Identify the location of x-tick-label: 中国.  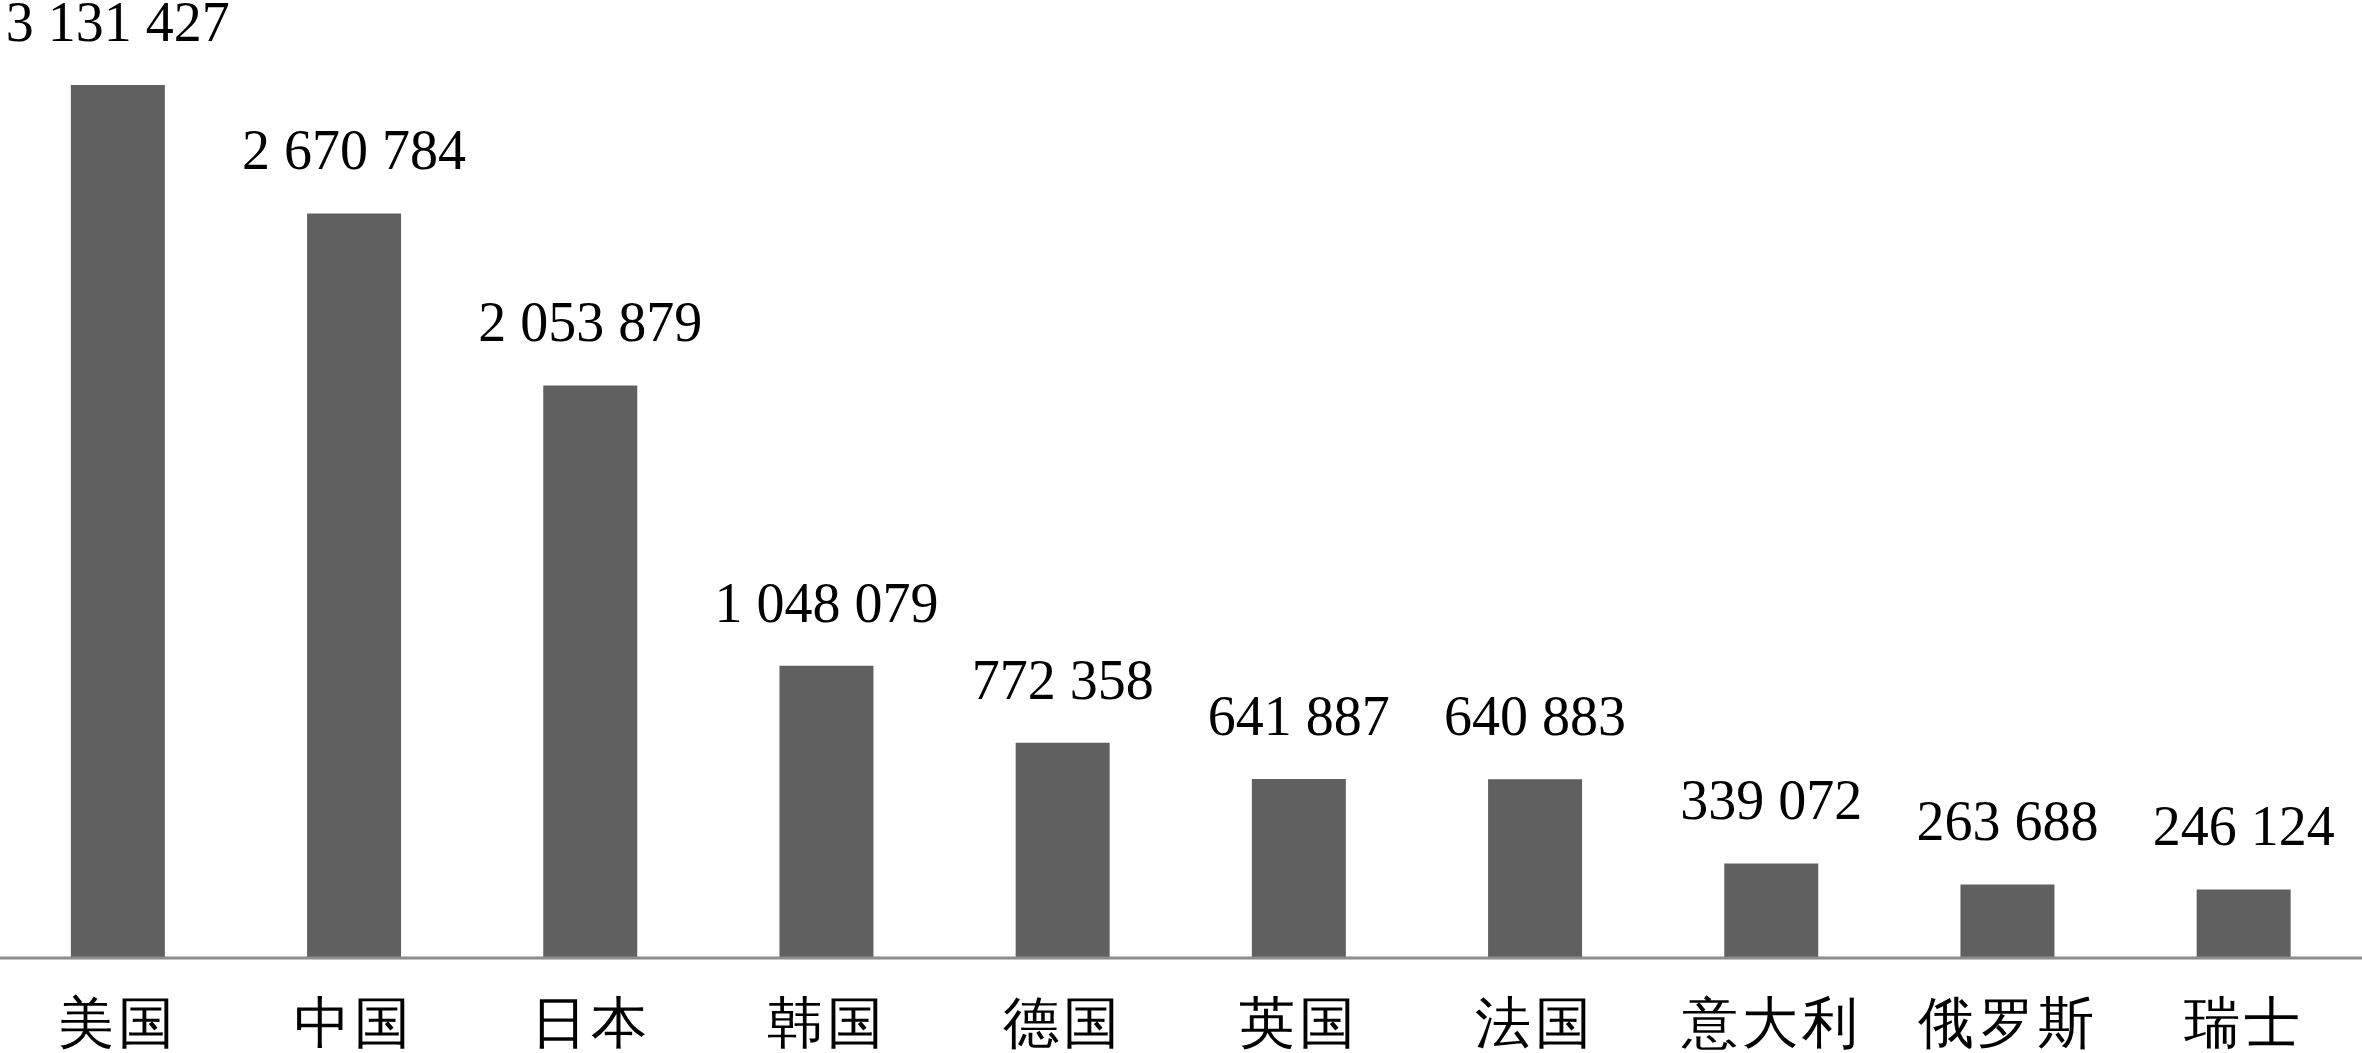
(354, 1022).